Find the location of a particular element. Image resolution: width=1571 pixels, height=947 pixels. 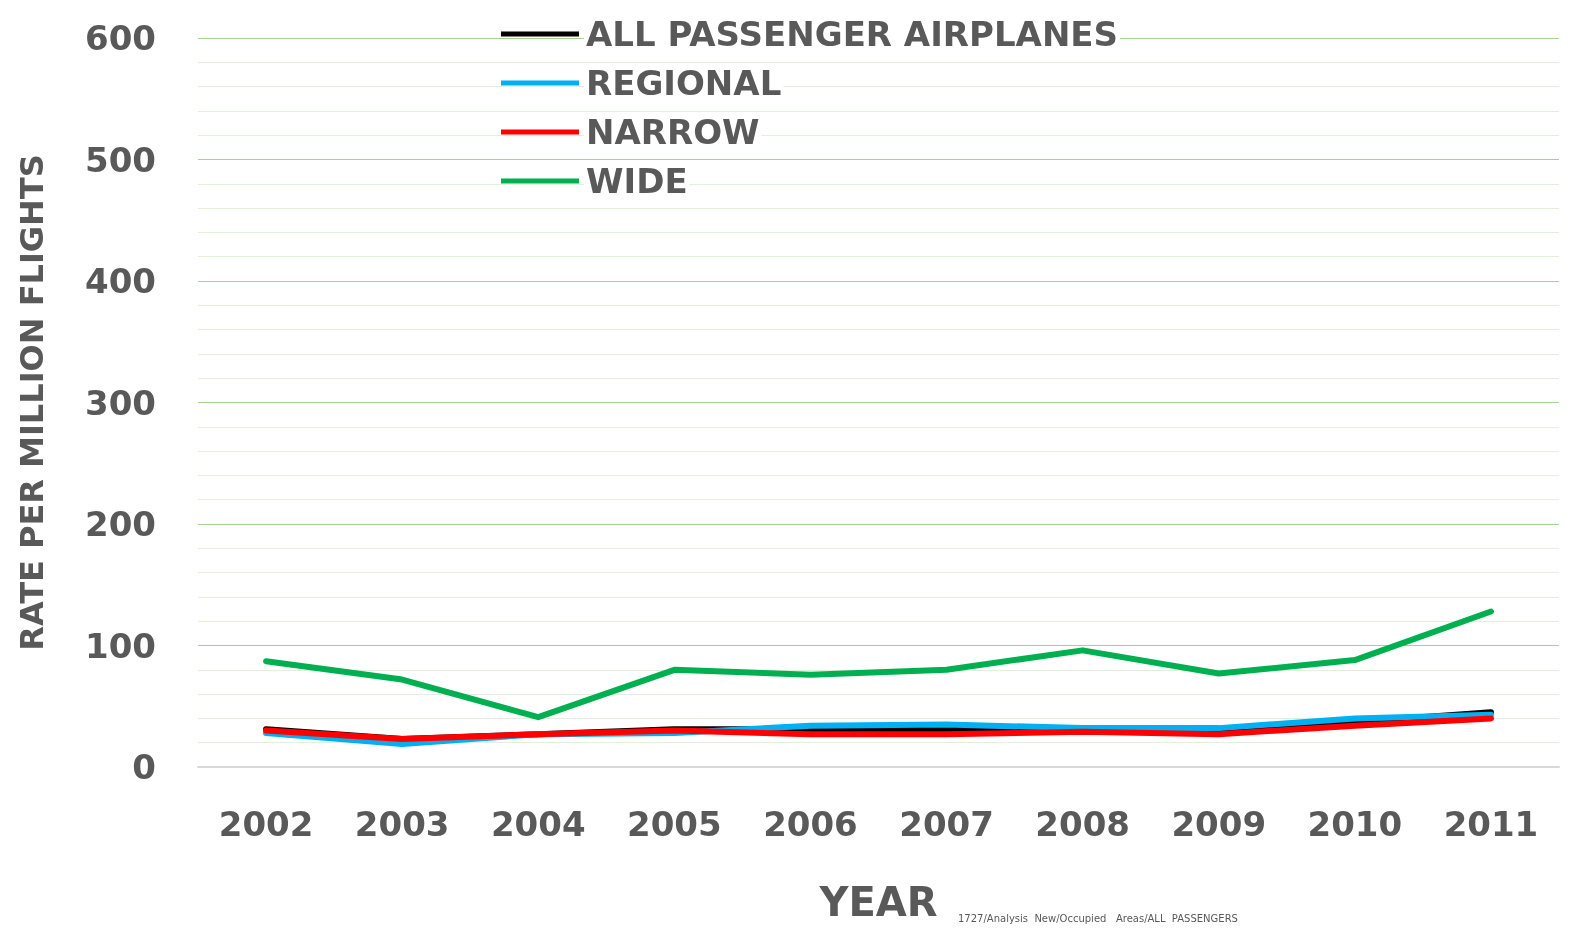

legend-label: REGIONAL is located at coordinates (684, 83).